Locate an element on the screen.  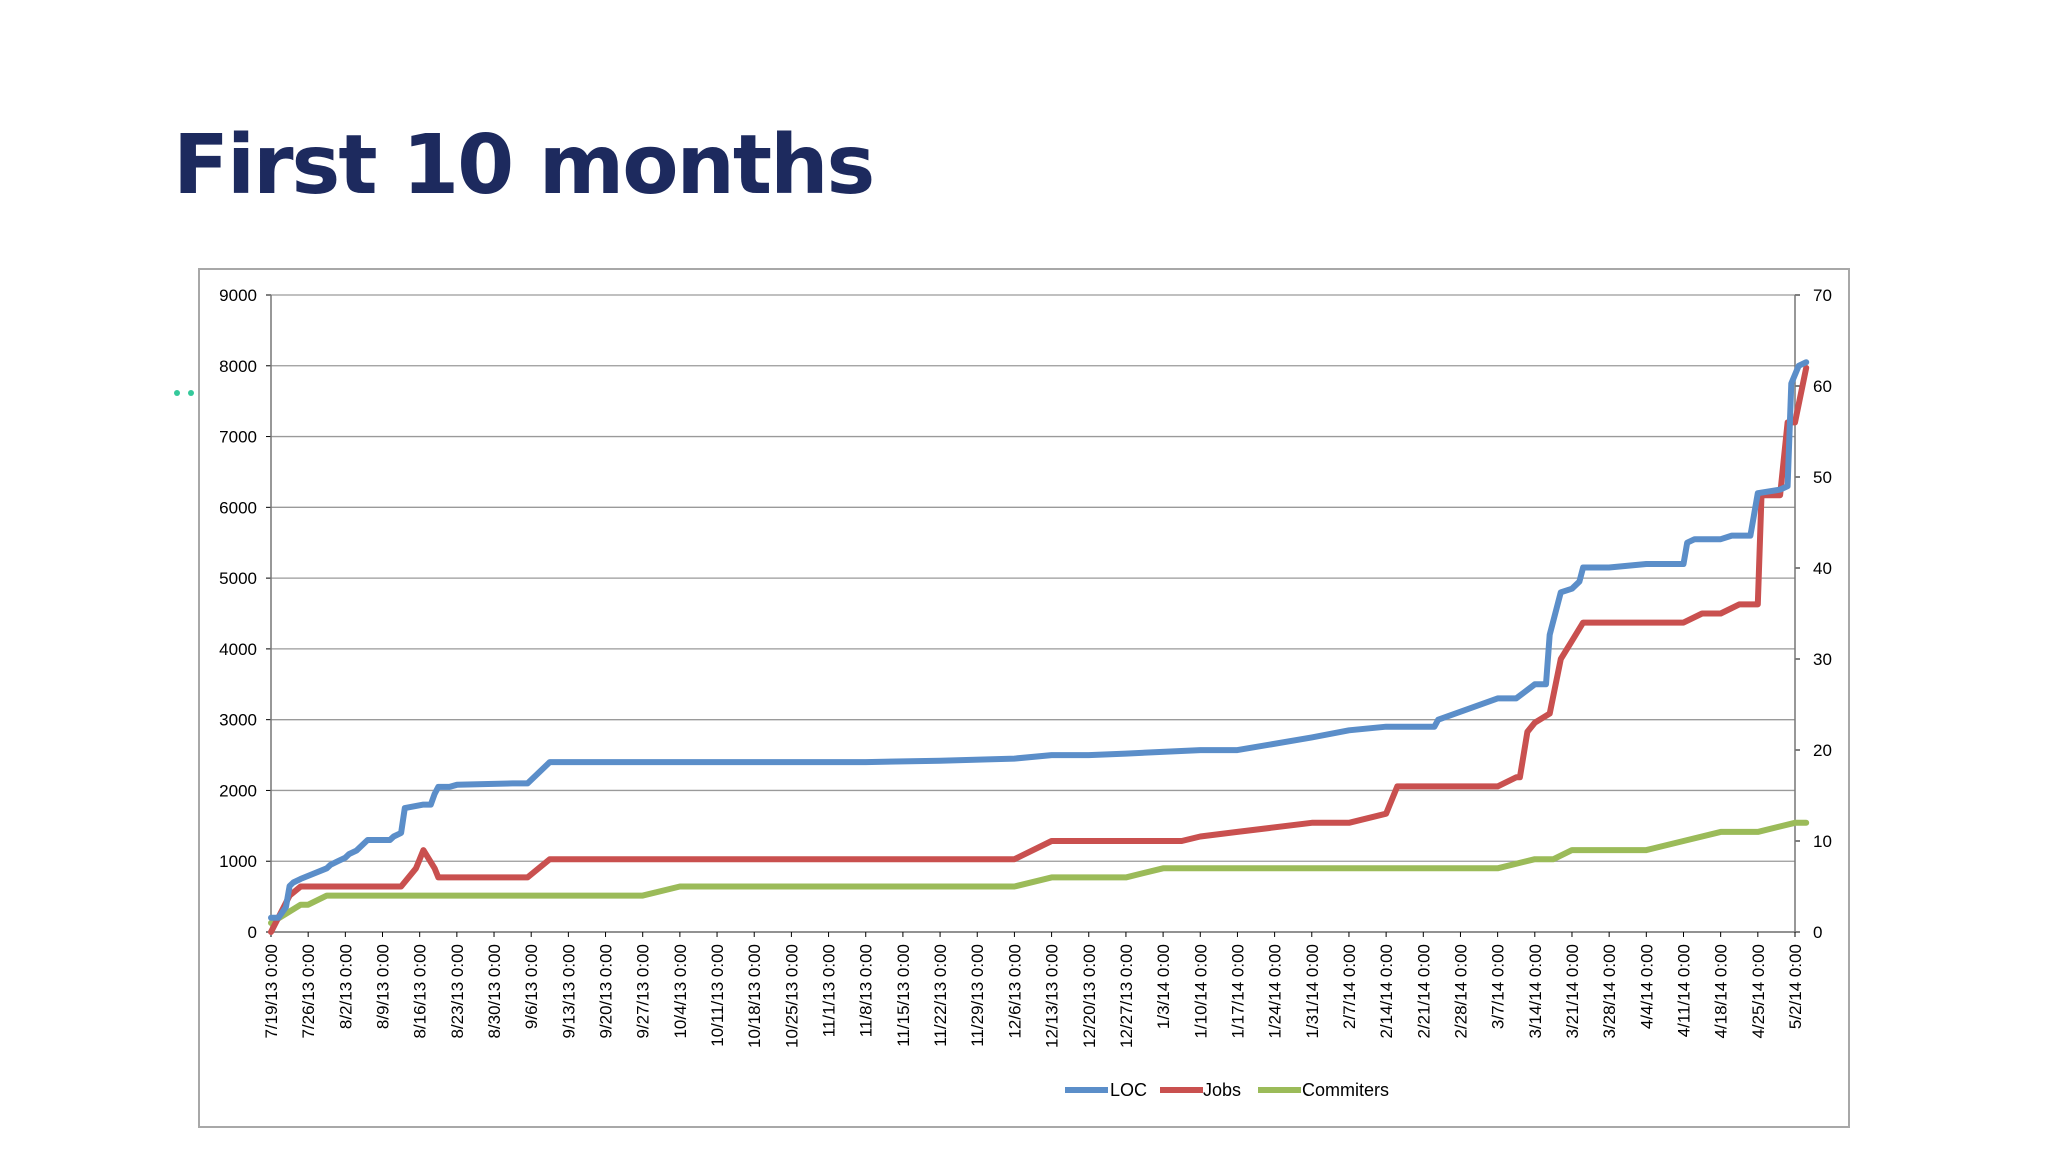
x-tick-label: 3/14/14 0:00 is located at coordinates (1535, 991).